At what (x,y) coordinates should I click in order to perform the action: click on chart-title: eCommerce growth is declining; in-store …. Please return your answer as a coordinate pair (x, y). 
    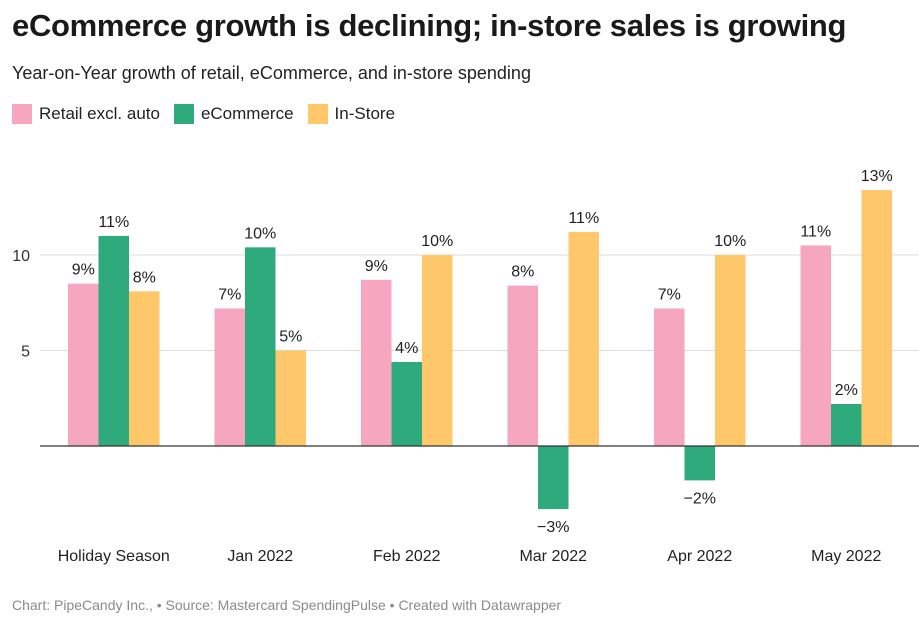
    Looking at the image, I should click on (429, 25).